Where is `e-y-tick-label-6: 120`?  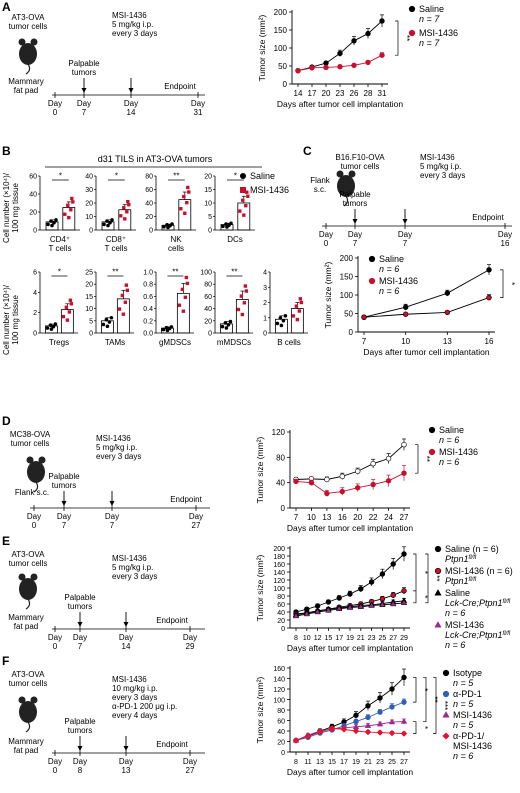
e-y-tick-label-6: 120 is located at coordinates (279, 581).